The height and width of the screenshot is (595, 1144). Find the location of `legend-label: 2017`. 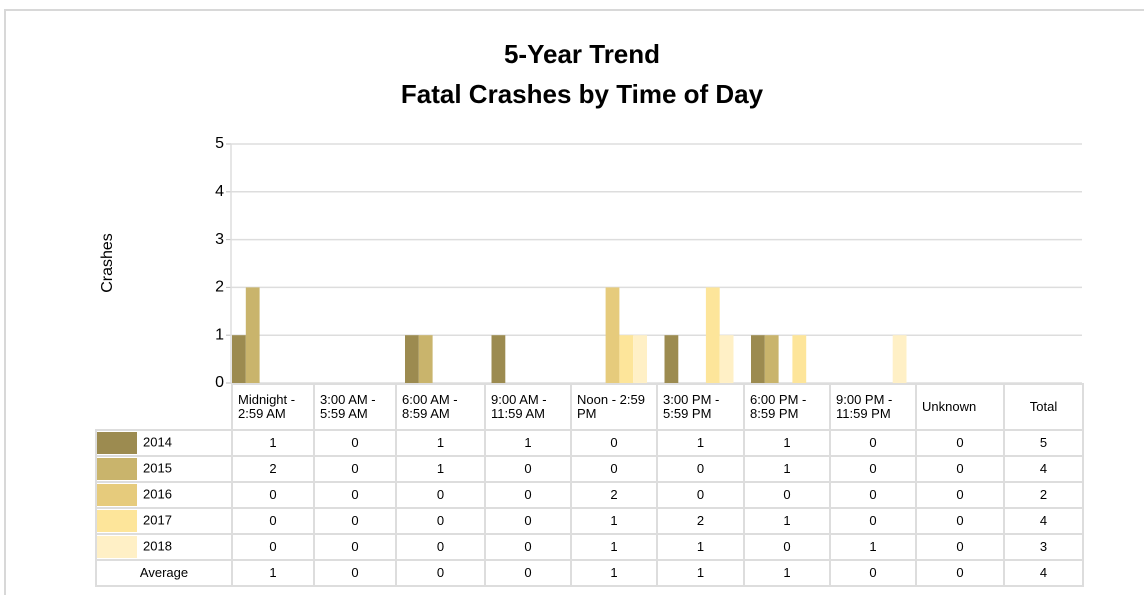

legend-label: 2017 is located at coordinates (157, 520).